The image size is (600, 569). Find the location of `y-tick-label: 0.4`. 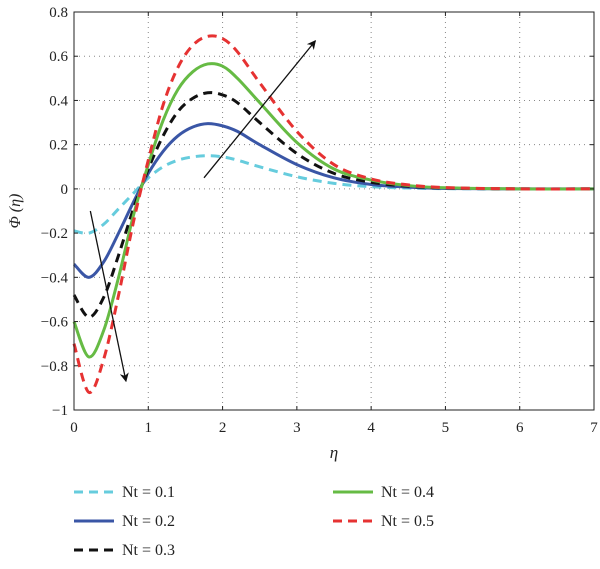

y-tick-label: 0.4 is located at coordinates (58, 101).